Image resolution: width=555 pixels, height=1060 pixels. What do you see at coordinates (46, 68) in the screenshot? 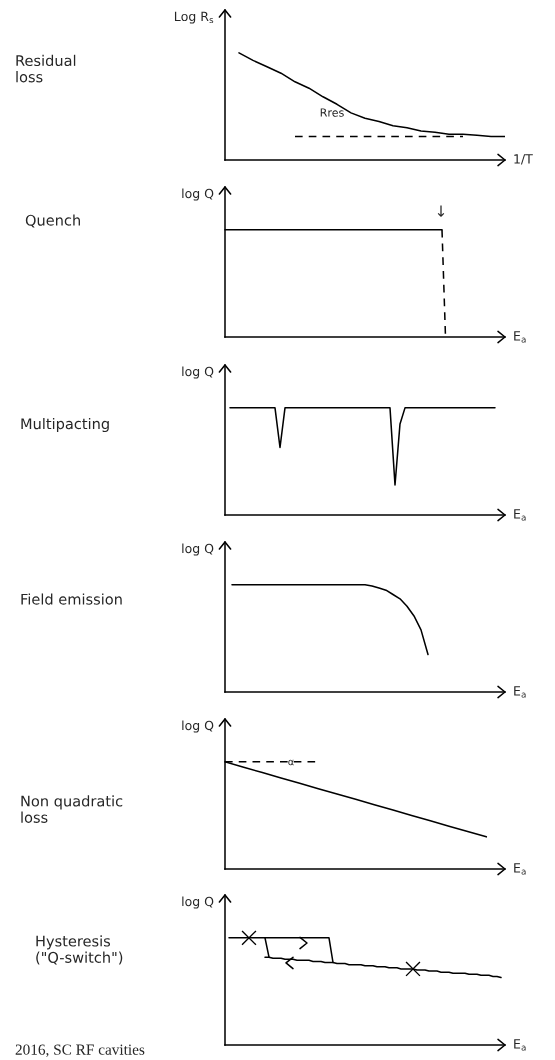
I see `text: Residual loss` at bounding box center [46, 68].